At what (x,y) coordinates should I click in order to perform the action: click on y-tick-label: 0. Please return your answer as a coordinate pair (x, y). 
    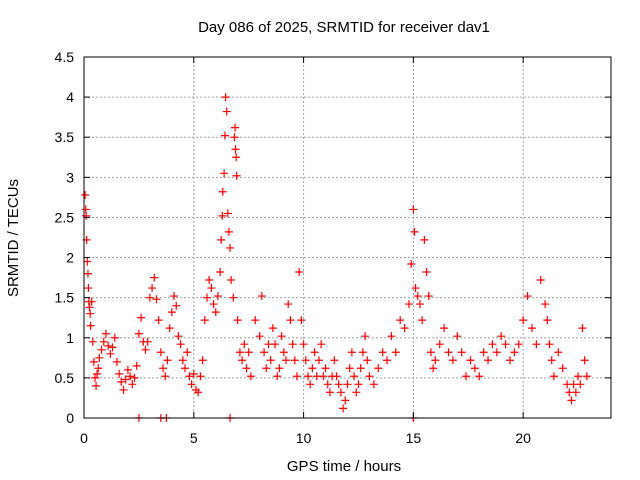
    Looking at the image, I should click on (70, 418).